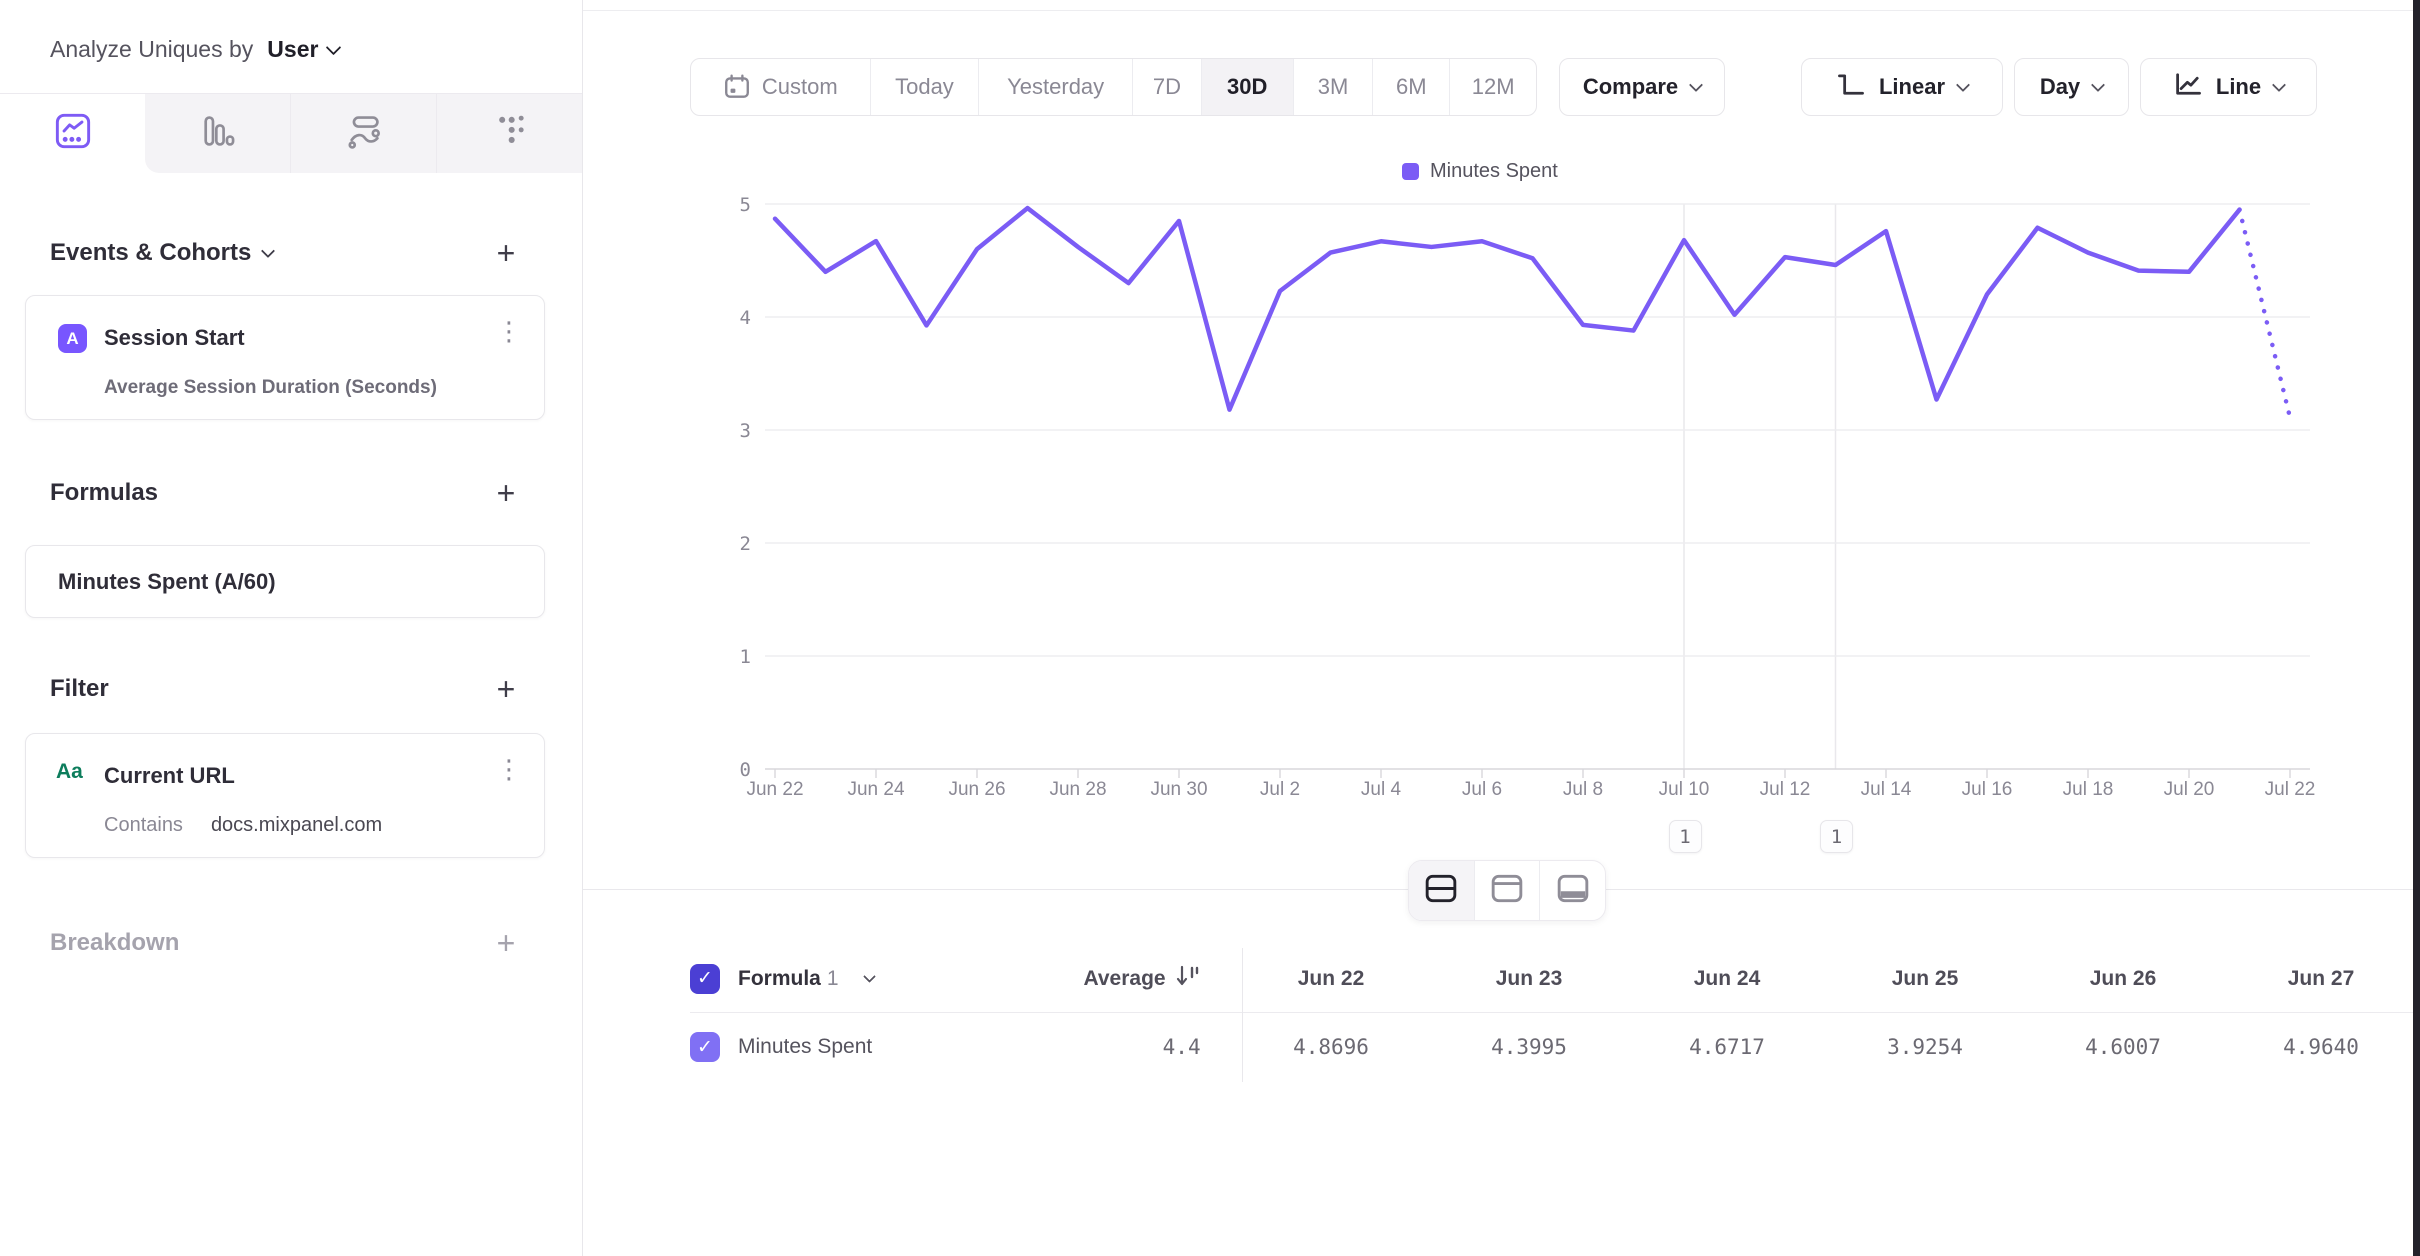  What do you see at coordinates (1280, 789) in the screenshot?
I see `svg-text: Jul 2` at bounding box center [1280, 789].